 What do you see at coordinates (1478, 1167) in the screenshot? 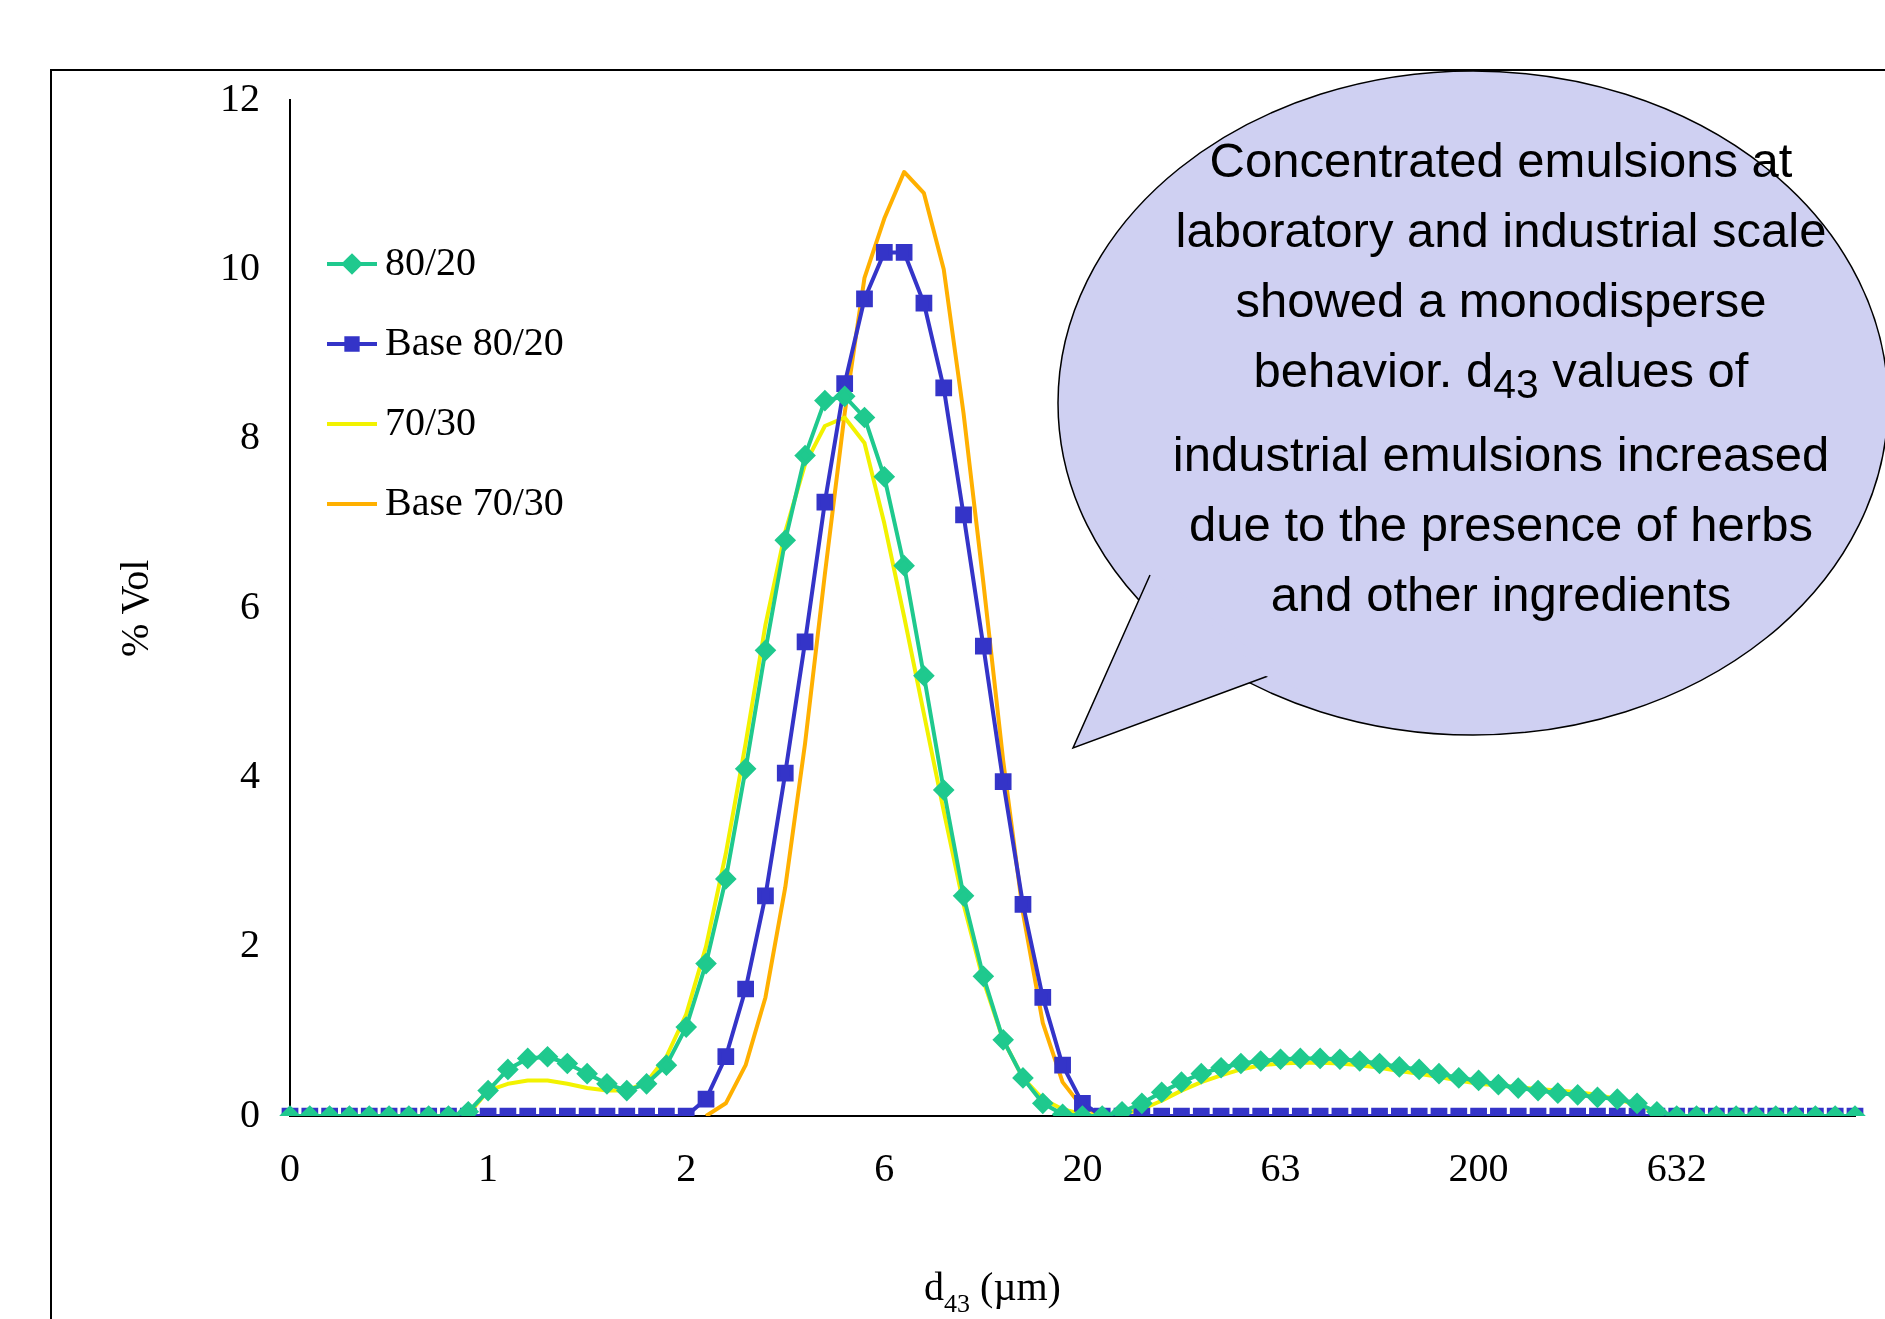
I see `x-tick-label: 200` at bounding box center [1478, 1167].